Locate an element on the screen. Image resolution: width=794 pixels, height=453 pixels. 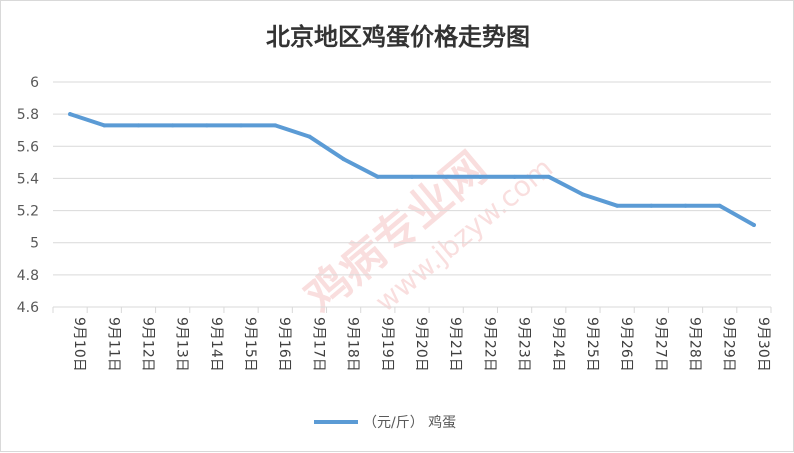
y-tick-label: 4.6 is located at coordinates (28, 308).